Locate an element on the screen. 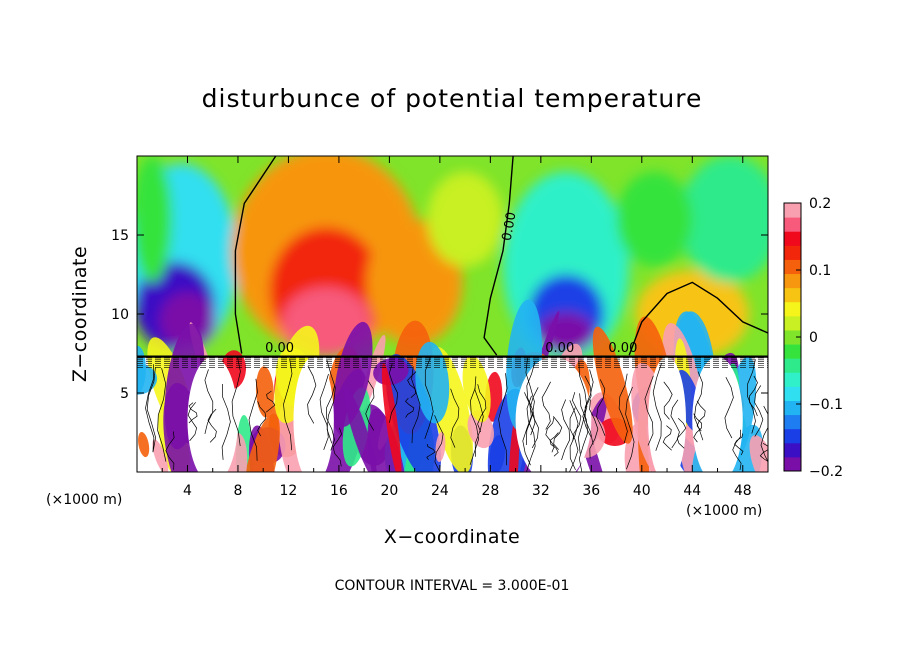 The width and height of the screenshot is (904, 654). lower-white-column is located at coordinates (667, 414).